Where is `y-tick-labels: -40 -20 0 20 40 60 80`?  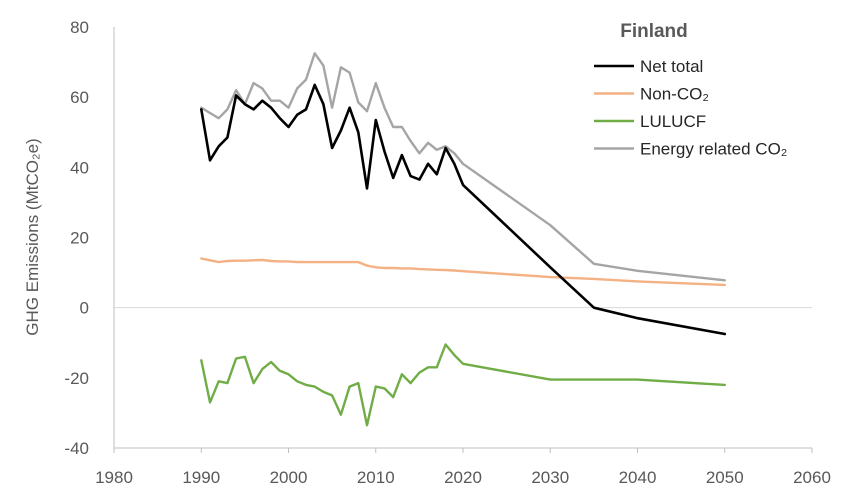
y-tick-labels: -40 -20 0 20 40 60 80 is located at coordinates (76, 238).